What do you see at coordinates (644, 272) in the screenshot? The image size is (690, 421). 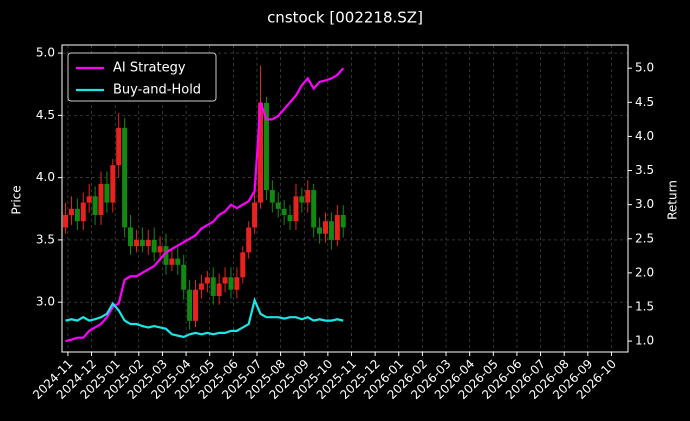 I see `y2-tick-label: 2.0` at bounding box center [644, 272].